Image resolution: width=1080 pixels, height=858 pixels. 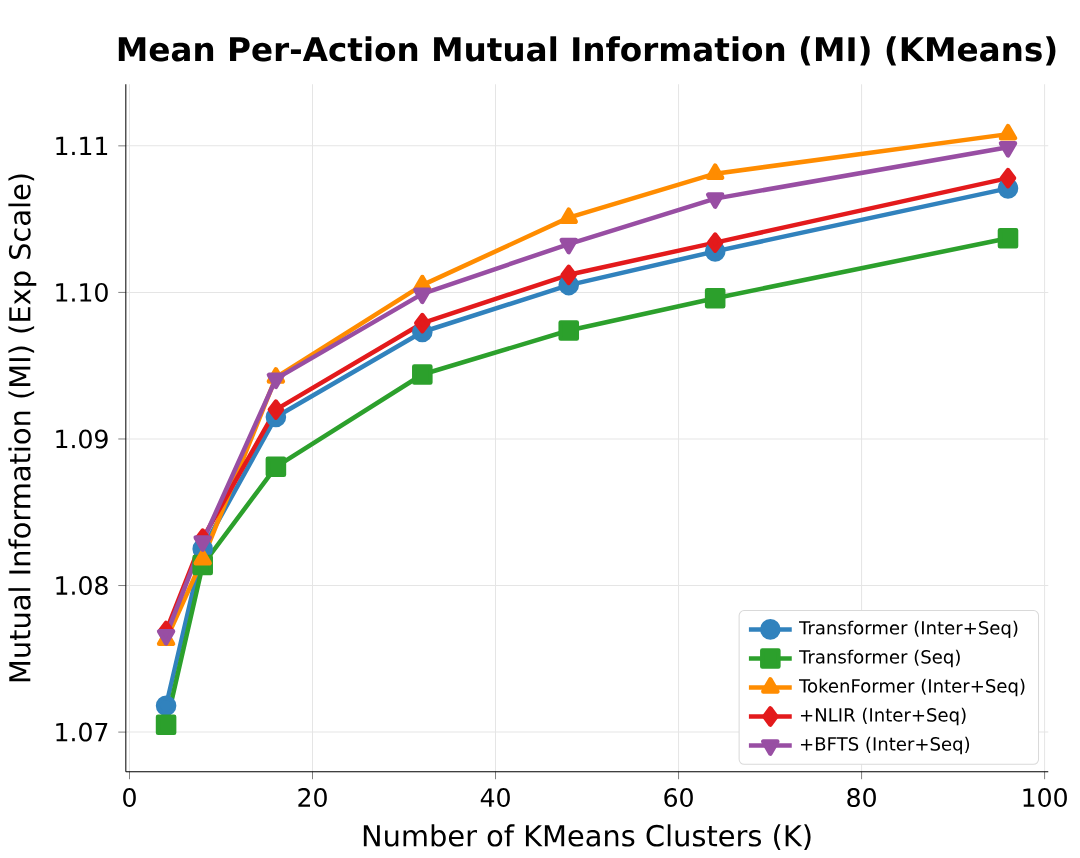 What do you see at coordinates (129, 797) in the screenshot?
I see `x-tick-label: 0` at bounding box center [129, 797].